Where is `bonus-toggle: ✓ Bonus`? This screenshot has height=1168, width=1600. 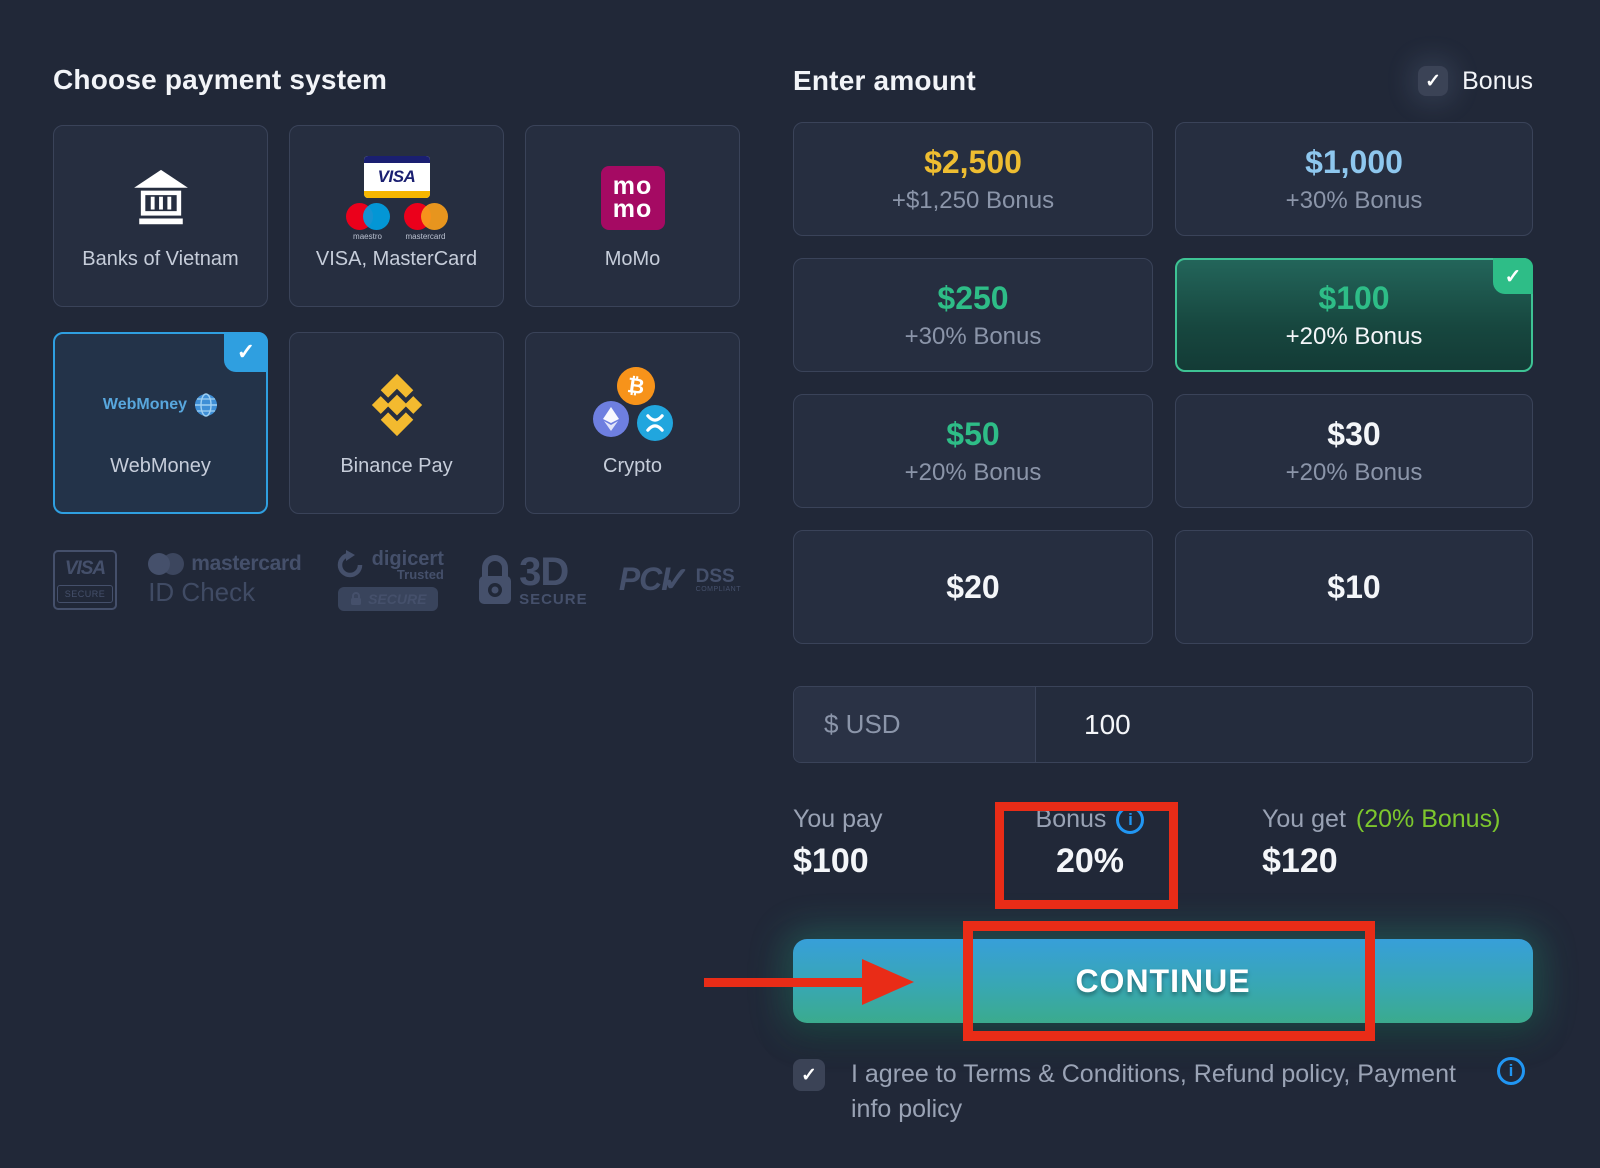
bonus-toggle: ✓ Bonus is located at coordinates (1475, 81).